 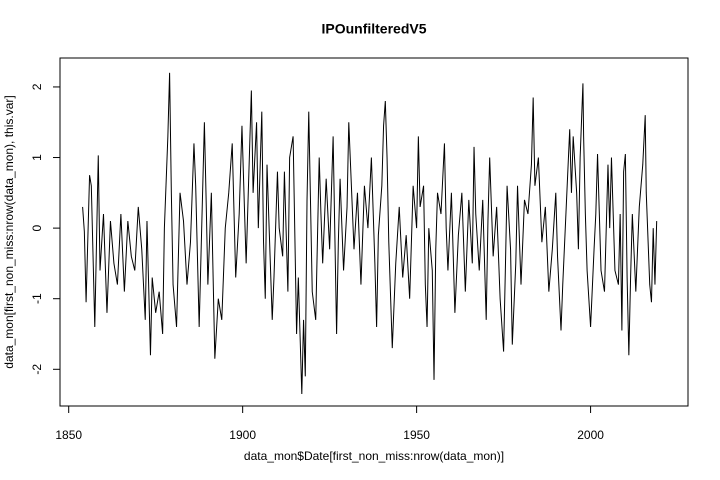 What do you see at coordinates (37, 298) in the screenshot?
I see `y-tick-label: -1` at bounding box center [37, 298].